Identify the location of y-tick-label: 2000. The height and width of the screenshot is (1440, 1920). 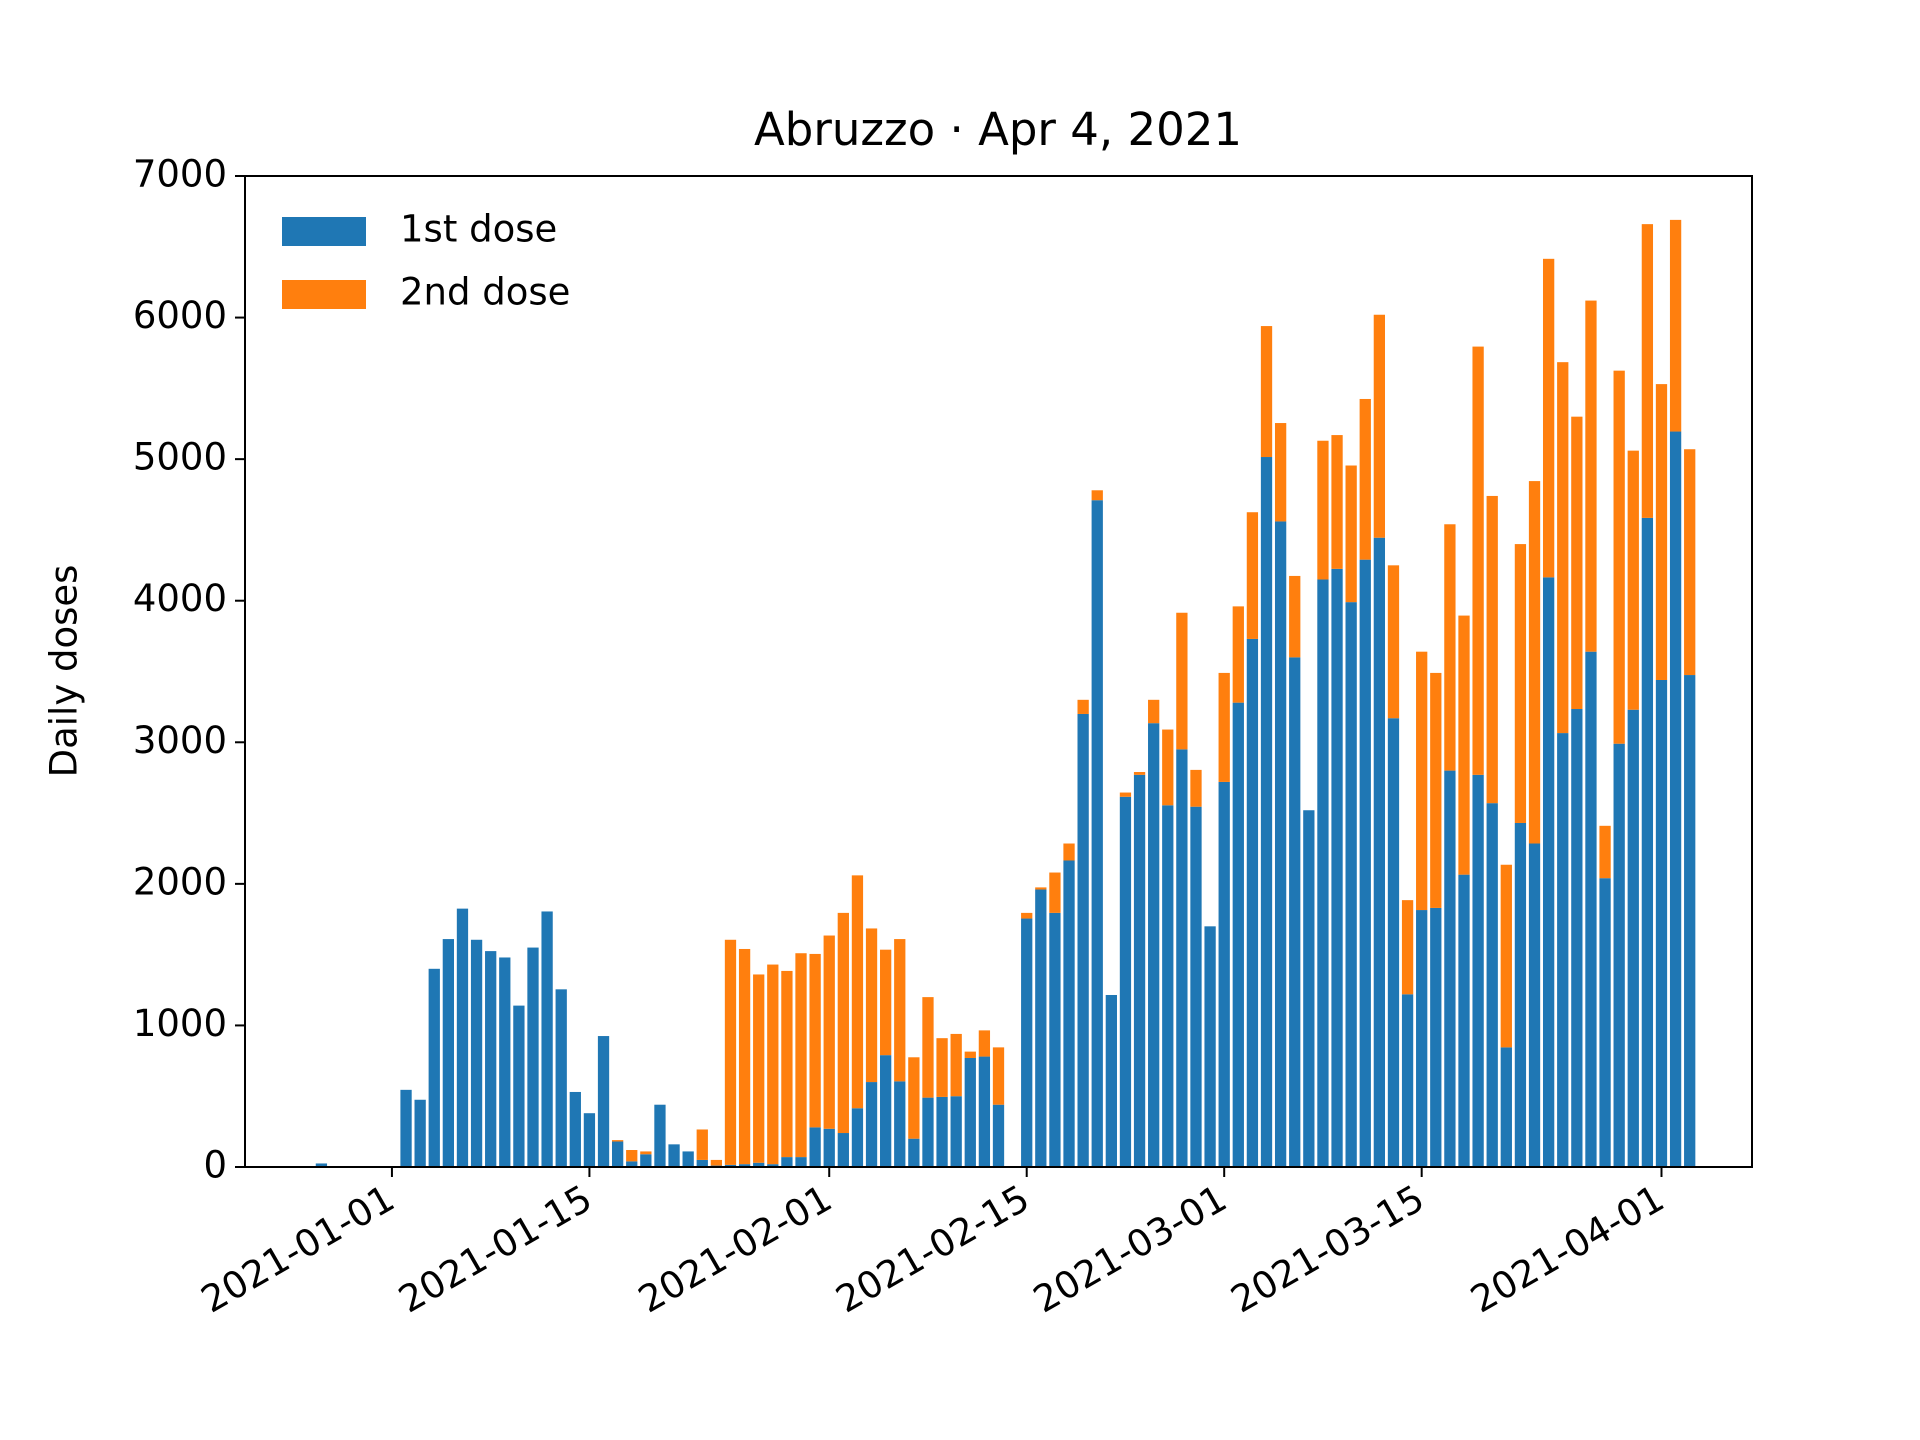
(180, 881).